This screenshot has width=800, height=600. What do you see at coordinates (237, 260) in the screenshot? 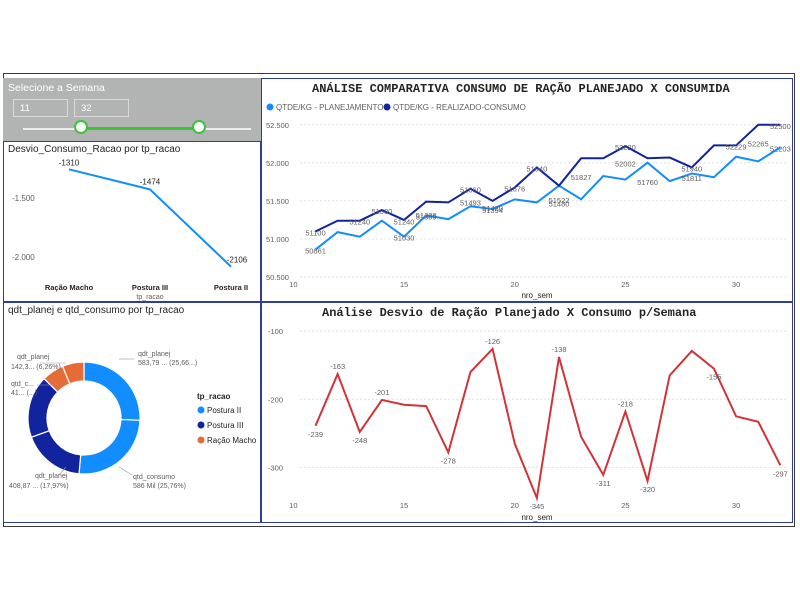
I see `data-label: -2106` at bounding box center [237, 260].